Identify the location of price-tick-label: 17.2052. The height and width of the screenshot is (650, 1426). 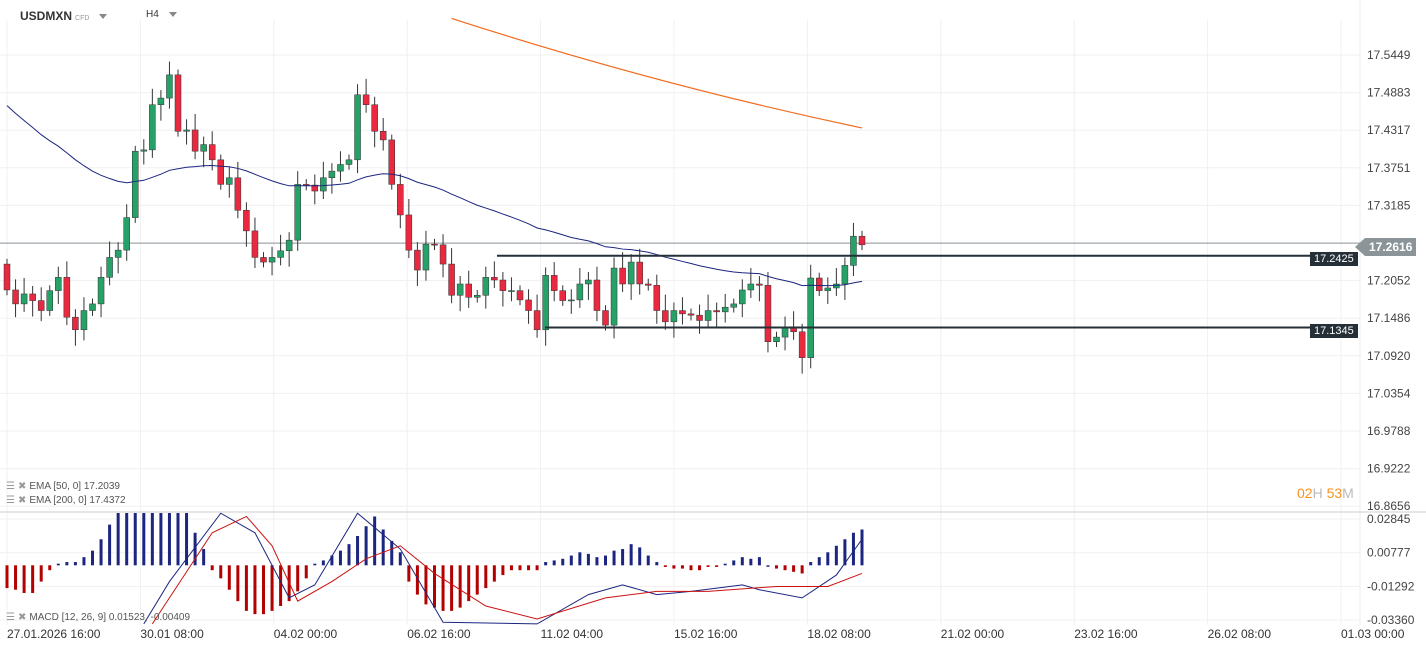
(1389, 281).